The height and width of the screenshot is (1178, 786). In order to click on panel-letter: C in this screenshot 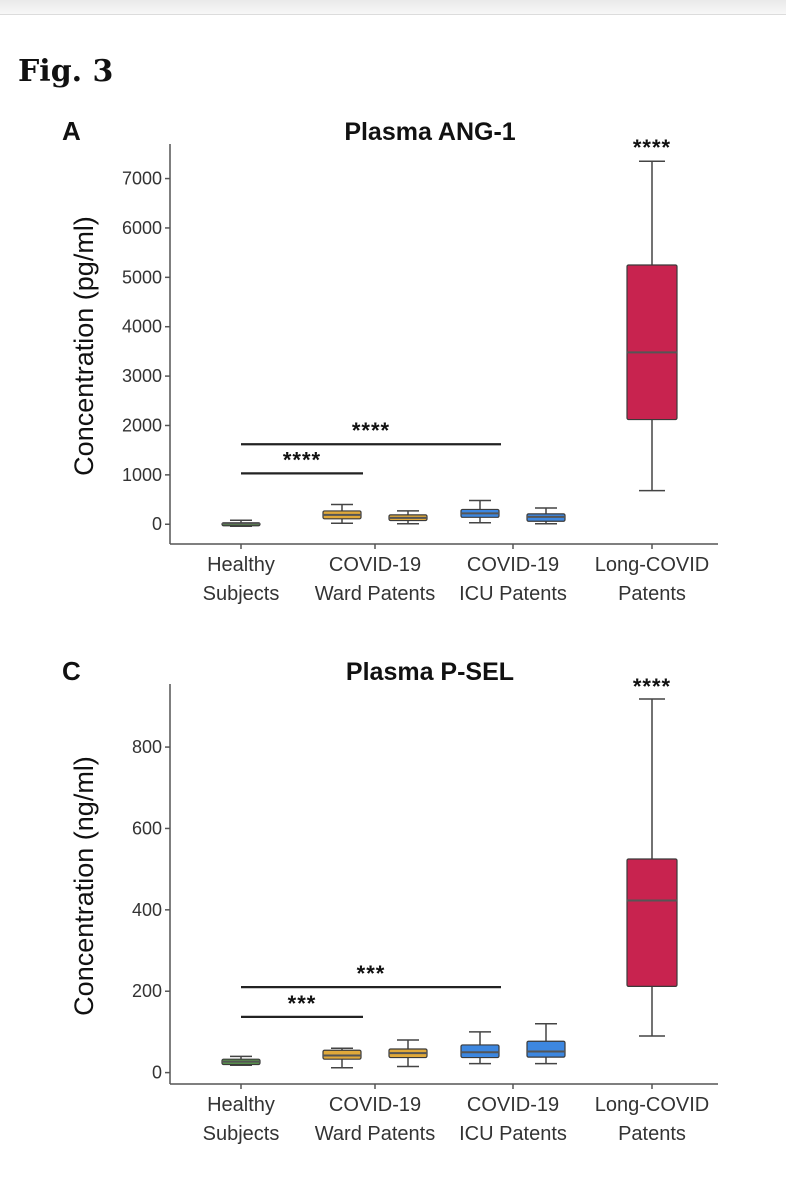, I will do `click(71, 671)`.